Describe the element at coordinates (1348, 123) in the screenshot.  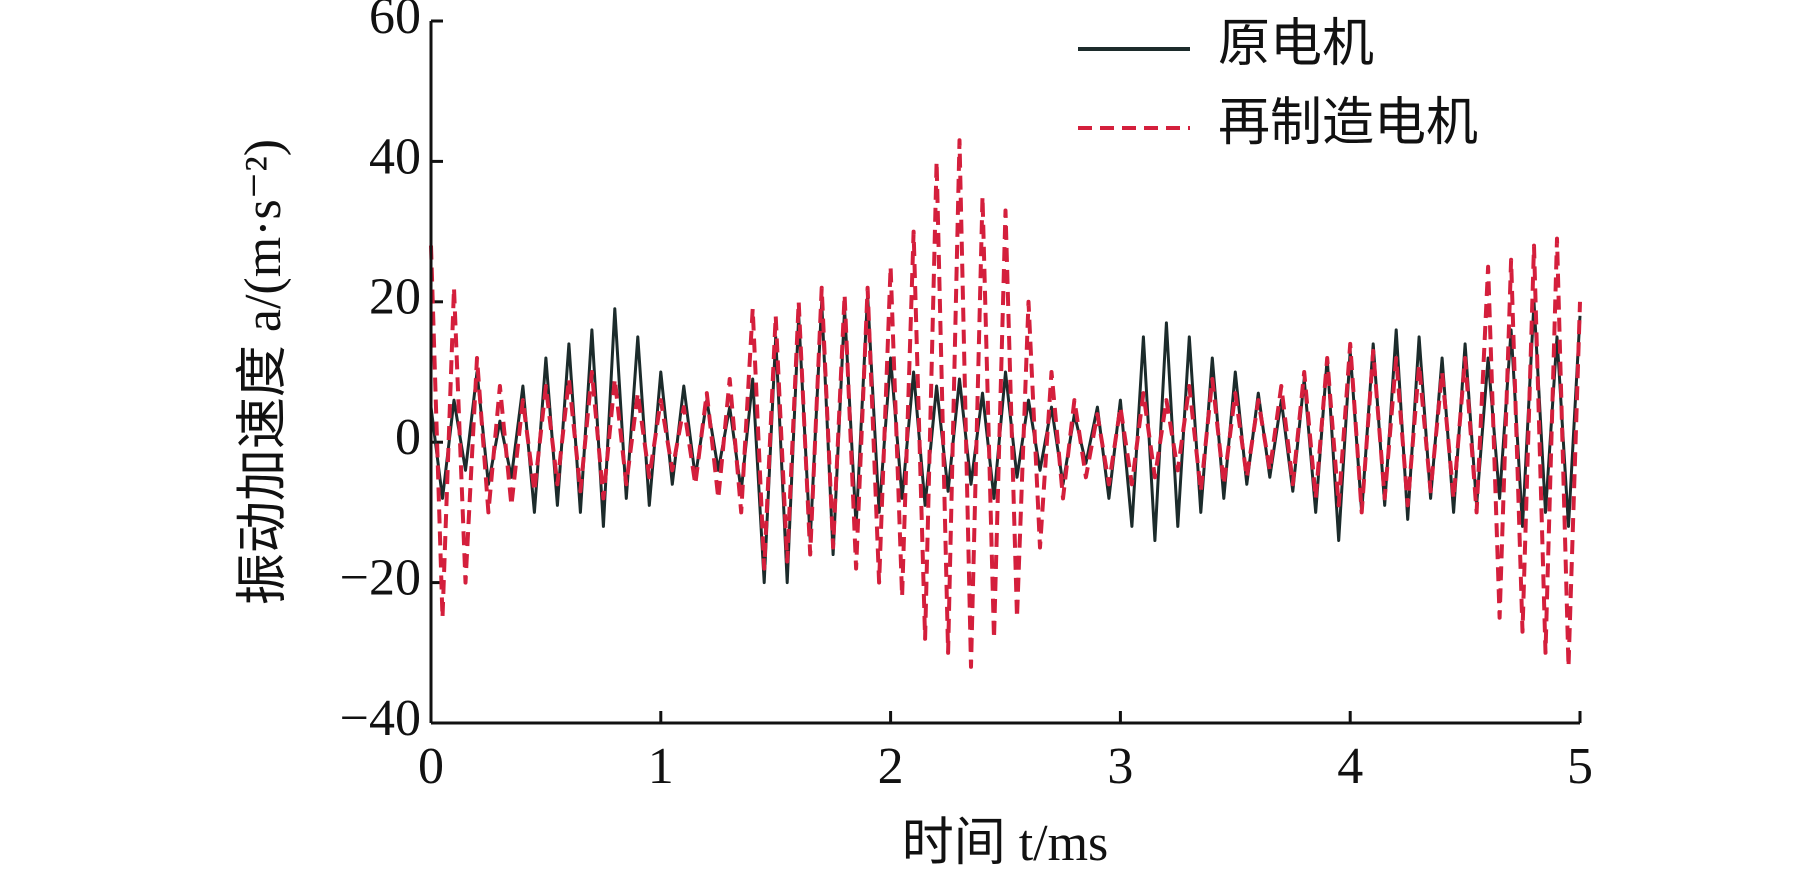
I see `legend-label: 再制造电机` at that location.